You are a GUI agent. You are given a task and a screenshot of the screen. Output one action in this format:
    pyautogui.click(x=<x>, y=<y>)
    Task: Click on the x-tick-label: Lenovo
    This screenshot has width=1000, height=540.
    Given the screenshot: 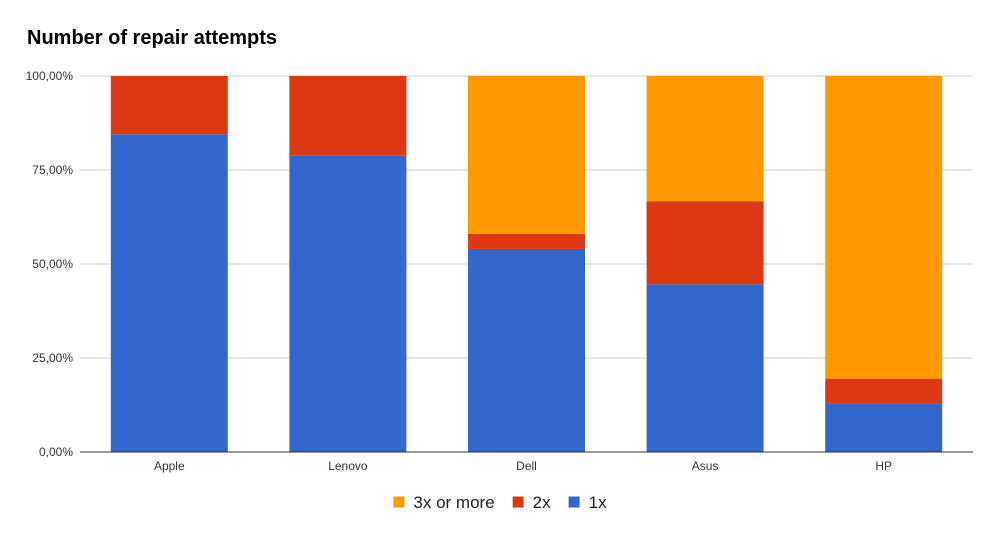 What is the action you would take?
    pyautogui.click(x=348, y=466)
    